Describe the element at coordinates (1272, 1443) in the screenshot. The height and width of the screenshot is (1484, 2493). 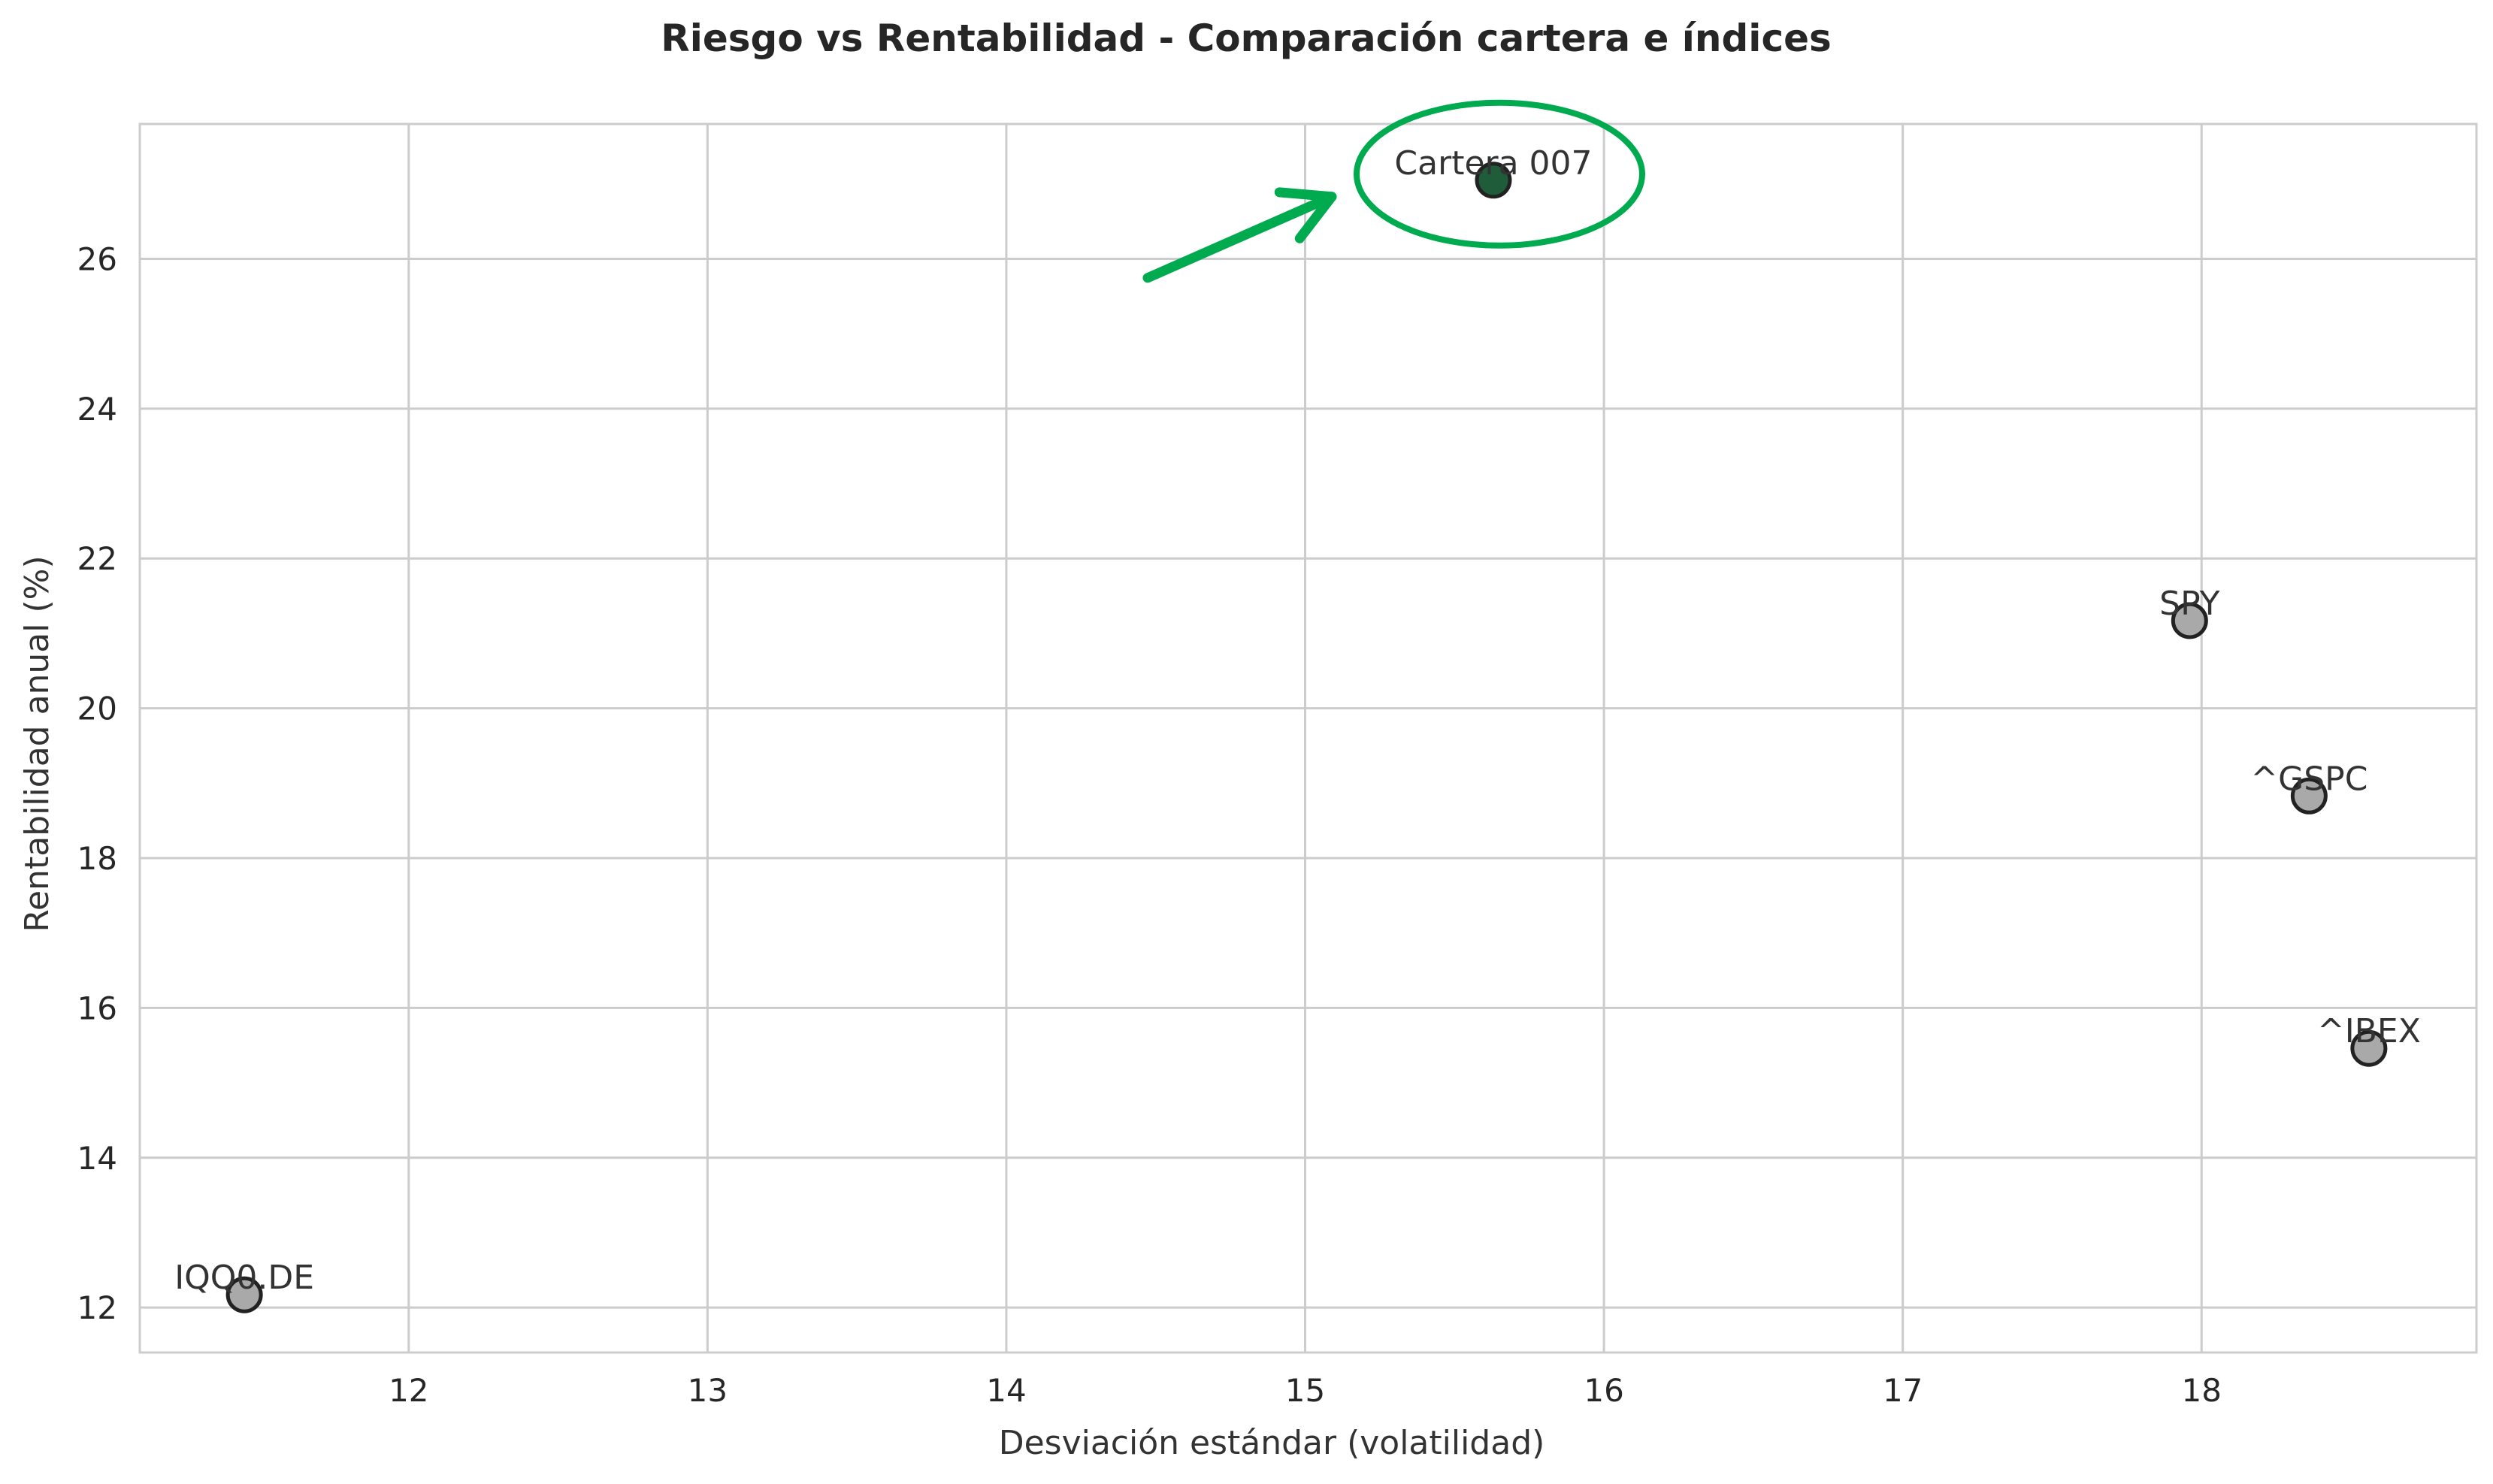
I see `x-axis-label: Desviación estándar (volatilidad)` at that location.